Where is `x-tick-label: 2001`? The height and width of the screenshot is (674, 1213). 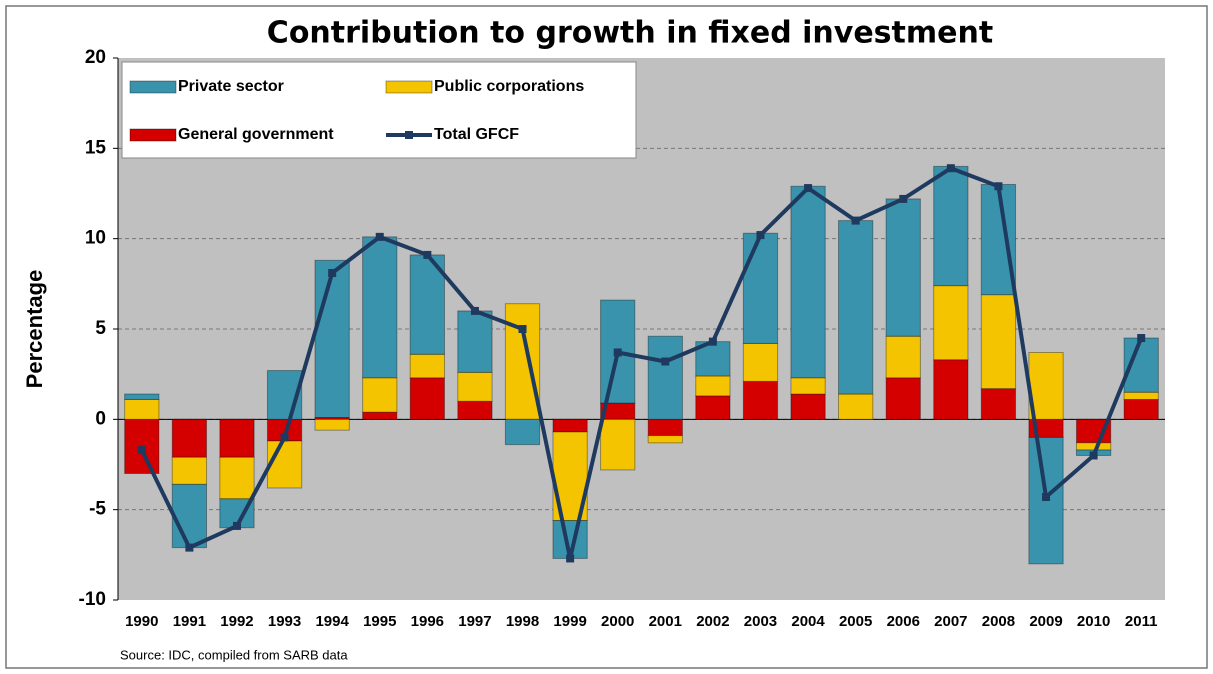 x-tick-label: 2001 is located at coordinates (665, 621).